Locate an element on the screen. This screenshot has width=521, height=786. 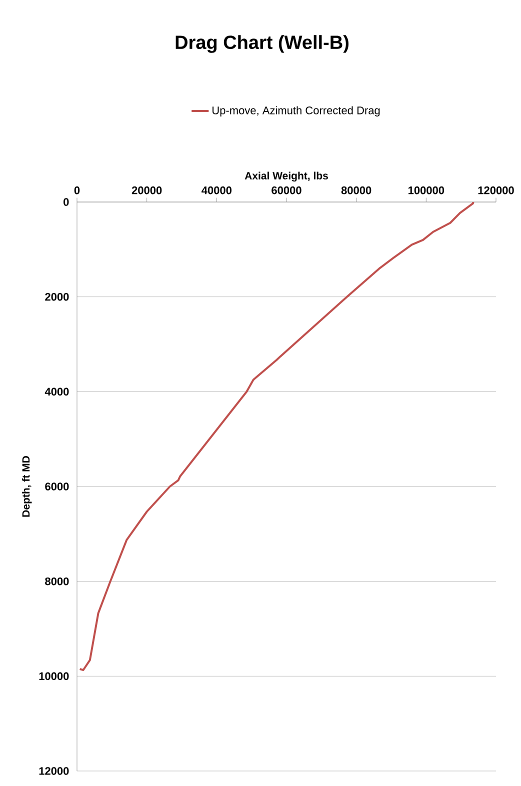
y-tick-label: 0 is located at coordinates (66, 202).